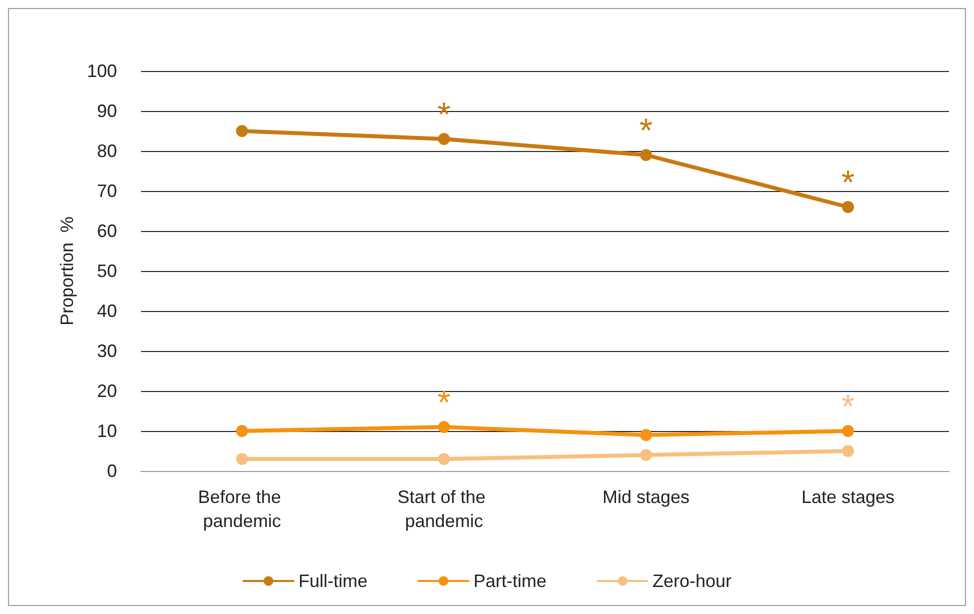  Describe the element at coordinates (444, 509) in the screenshot. I see `x-tick-label: Start of the pandemic` at that location.